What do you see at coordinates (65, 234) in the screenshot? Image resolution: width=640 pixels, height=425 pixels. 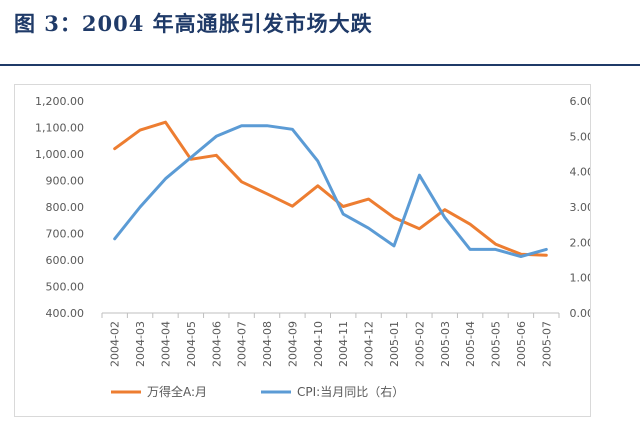 I see `y-left-tick-label: 700.00` at bounding box center [65, 234].